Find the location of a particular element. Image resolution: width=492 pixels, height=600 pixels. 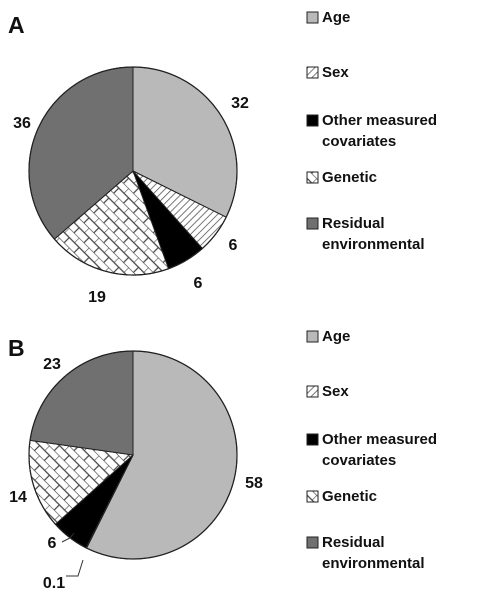

data-label: 32 is located at coordinates (240, 103).